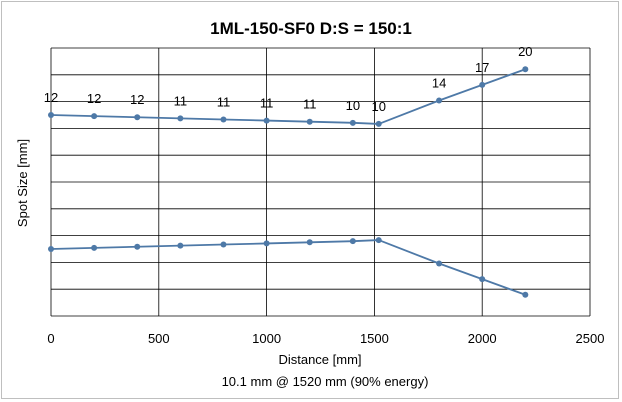 This screenshot has height=402, width=622. Describe the element at coordinates (482, 67) in the screenshot. I see `data-label: 17` at that location.